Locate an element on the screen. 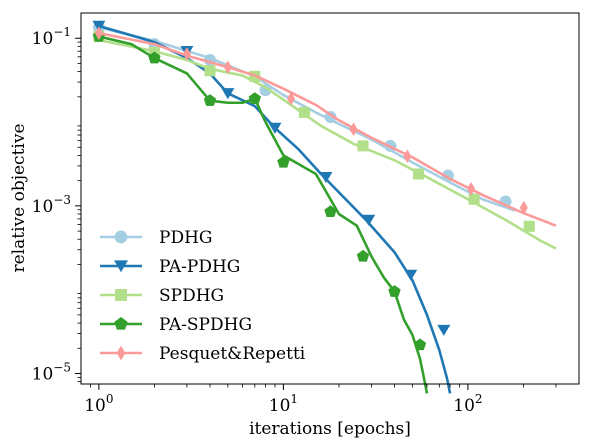  x-tick-label: 10⁰ is located at coordinates (98, 404).